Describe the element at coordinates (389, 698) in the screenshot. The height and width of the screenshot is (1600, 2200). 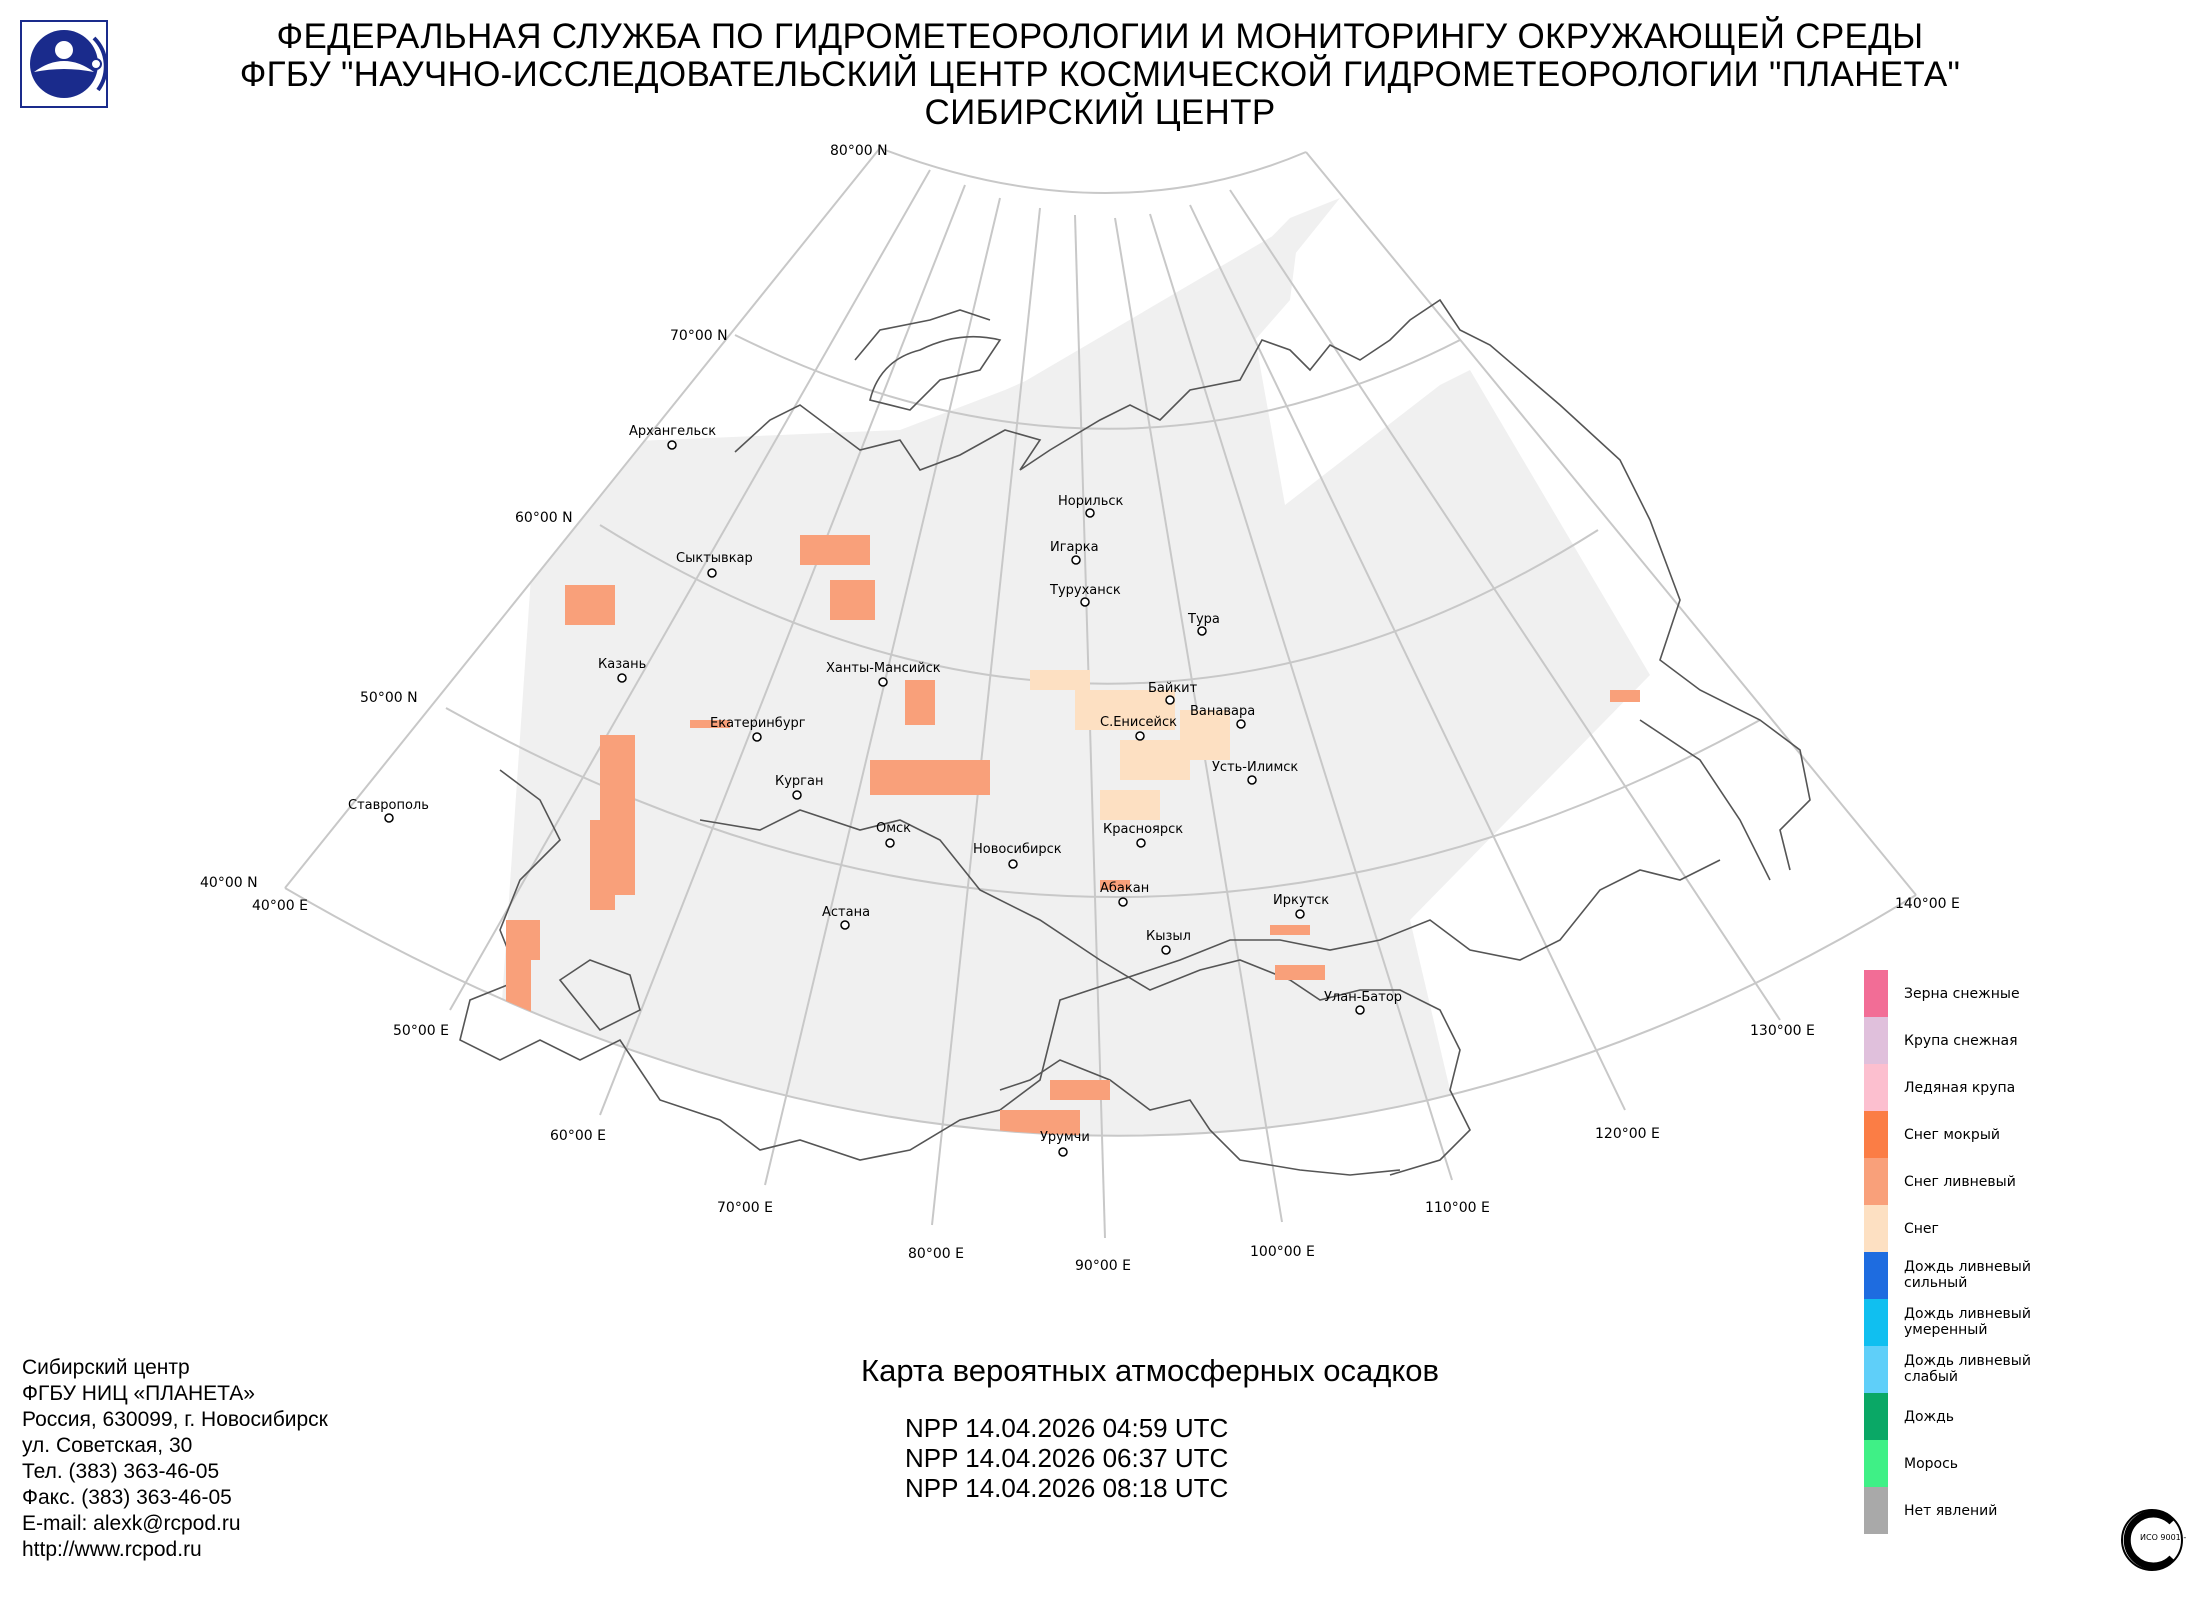
I see `lat-label-50n: 50°00 N` at that location.